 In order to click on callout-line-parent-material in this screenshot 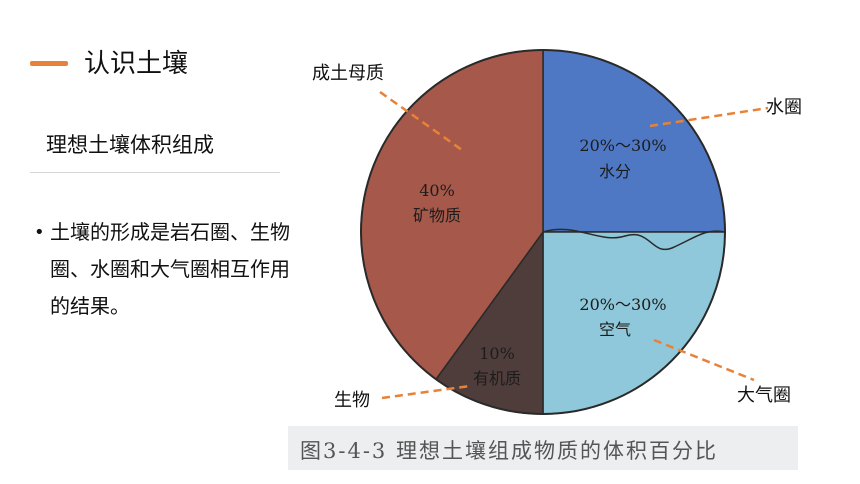, I will do `click(421, 121)`.